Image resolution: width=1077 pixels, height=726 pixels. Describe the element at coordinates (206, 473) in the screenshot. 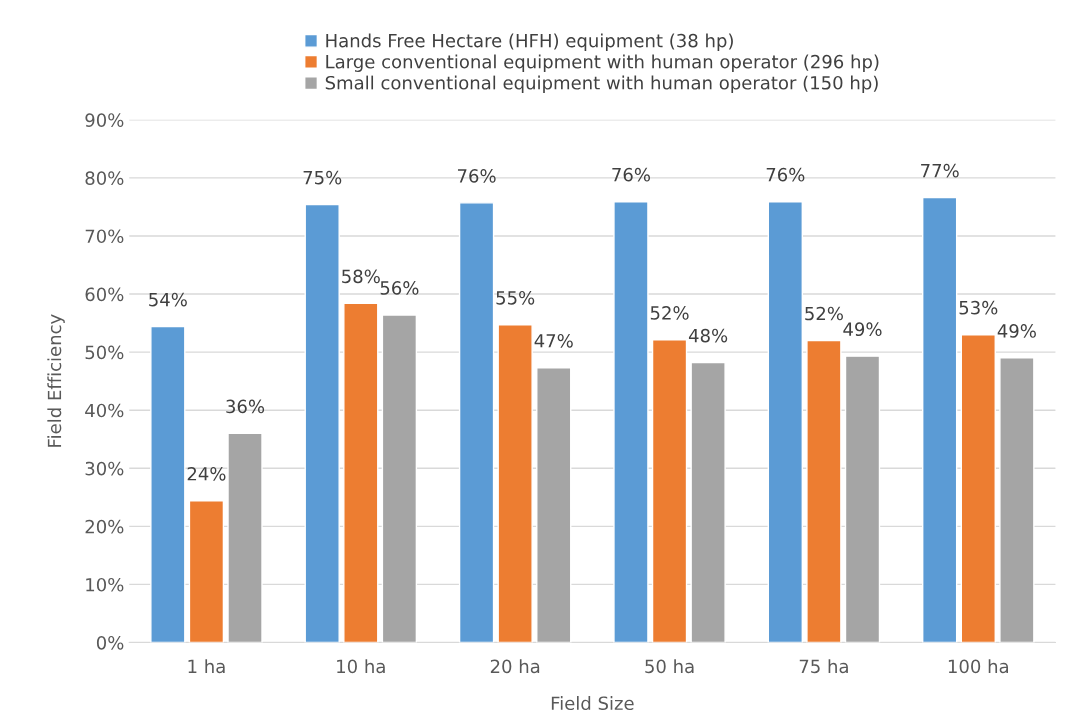

I see `data-label: 24%` at that location.